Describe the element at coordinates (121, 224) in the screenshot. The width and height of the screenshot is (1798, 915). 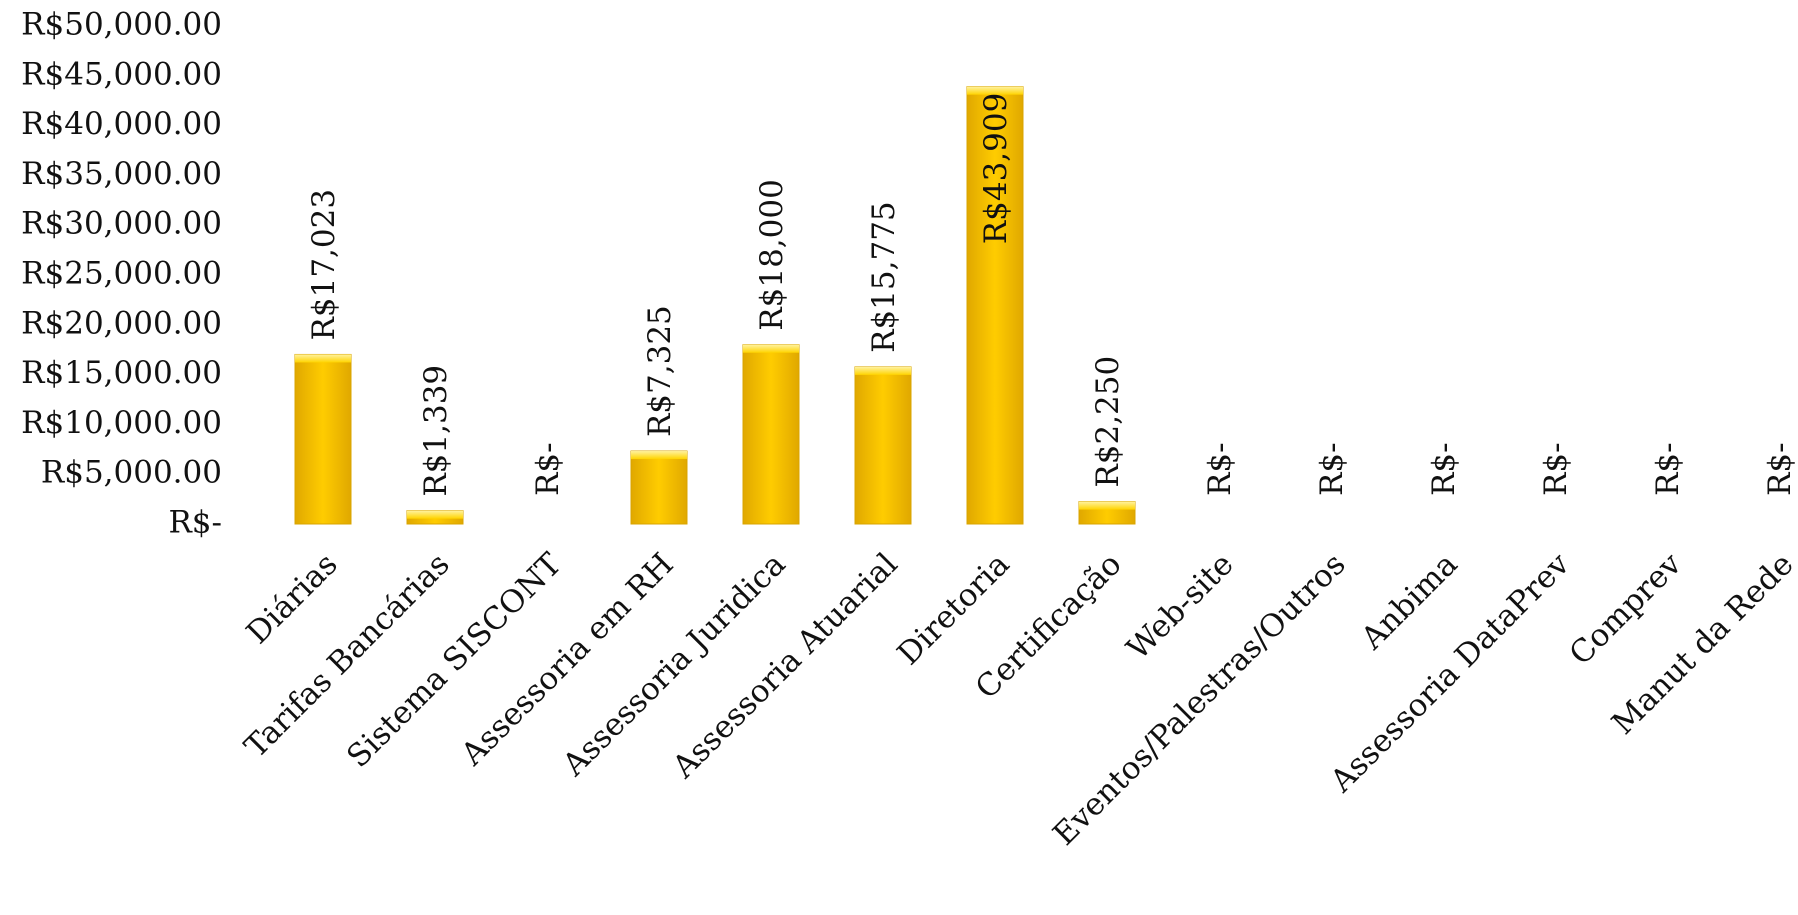
I see `y-tick-label: R$30,000.00` at that location.